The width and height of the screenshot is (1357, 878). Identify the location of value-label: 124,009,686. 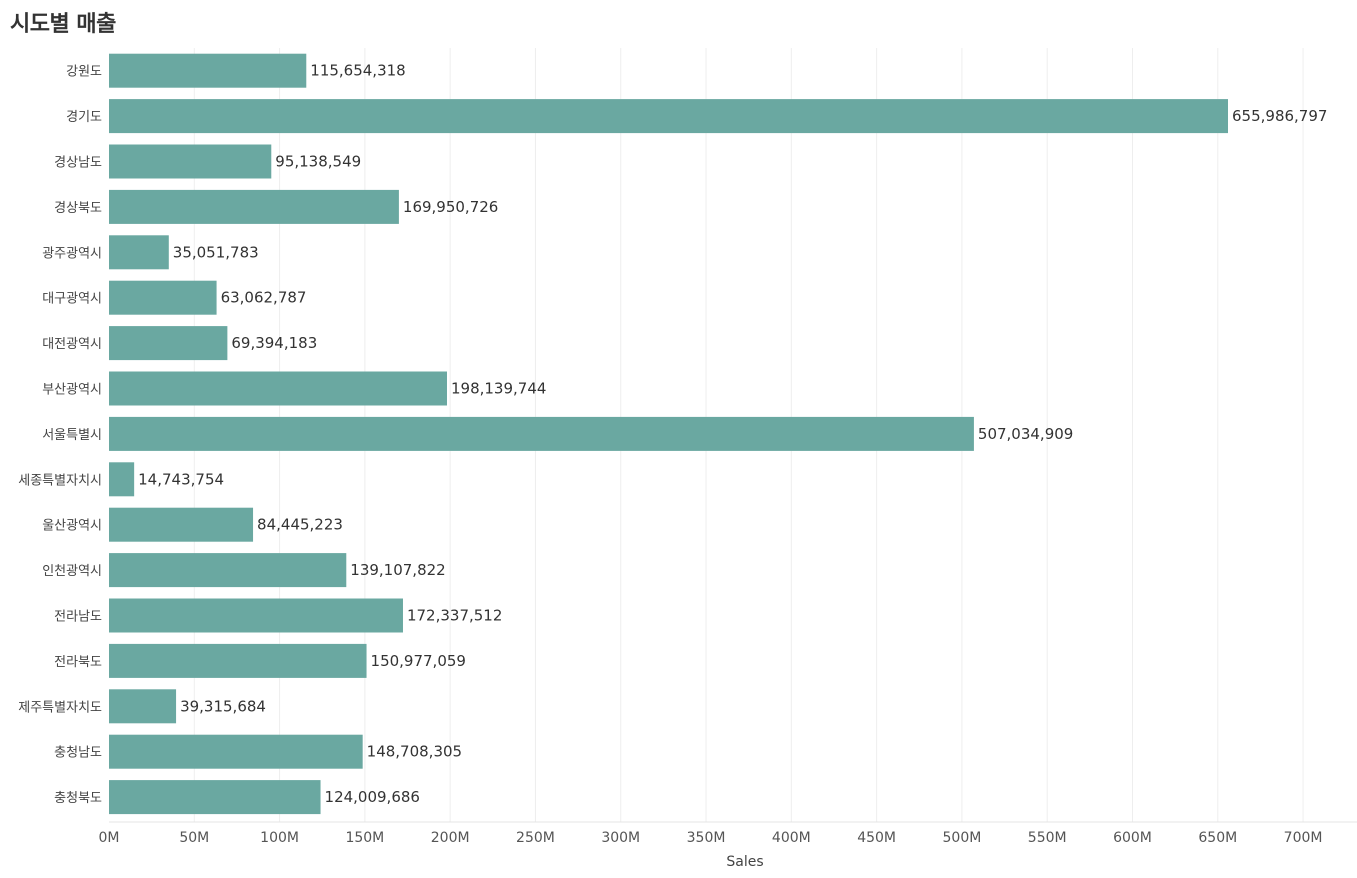
(372, 797).